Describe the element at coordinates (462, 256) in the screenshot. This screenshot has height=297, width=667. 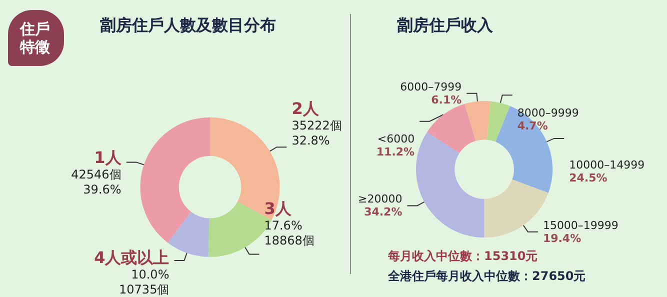
I see `text: 每月收入中位數：15310元` at that location.